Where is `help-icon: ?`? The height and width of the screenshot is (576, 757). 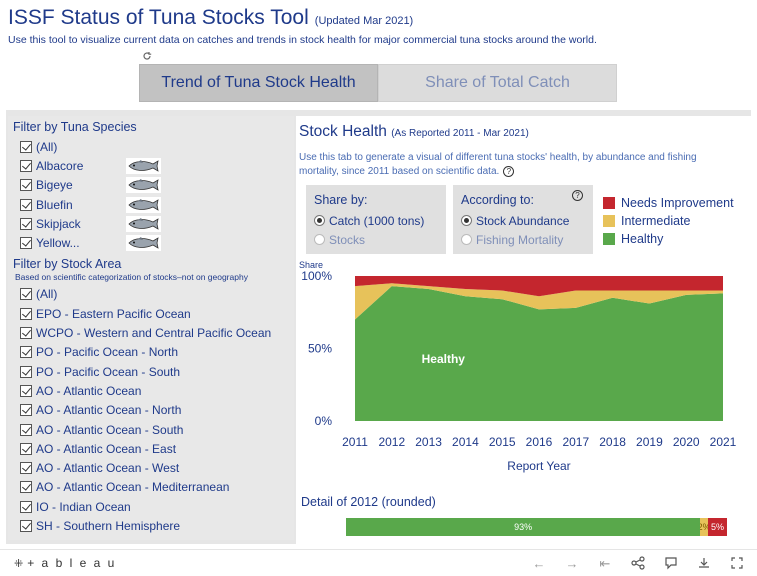
help-icon: ? is located at coordinates (509, 171).